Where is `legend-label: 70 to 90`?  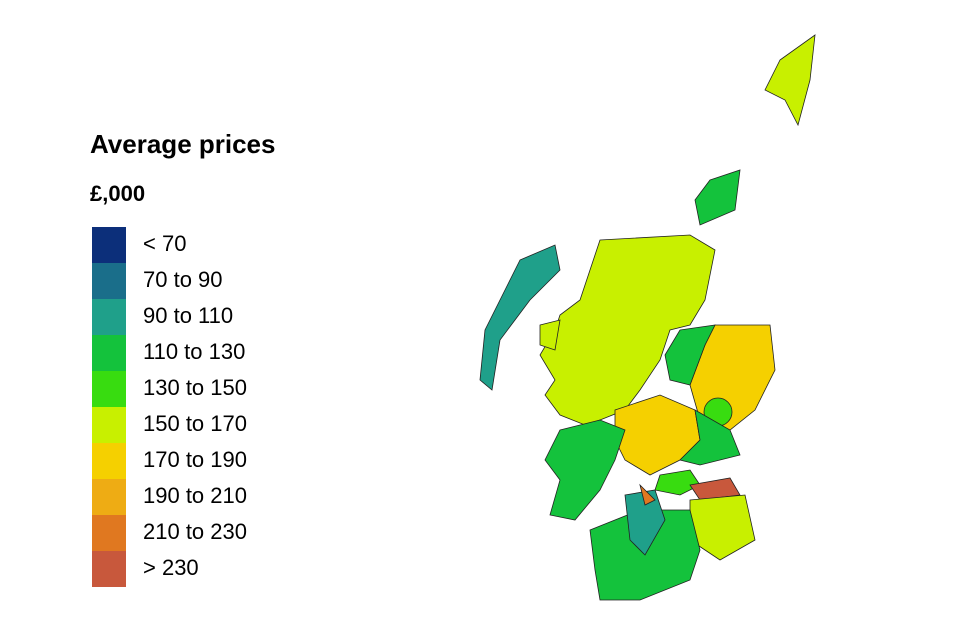
legend-label: 70 to 90 is located at coordinates (183, 279).